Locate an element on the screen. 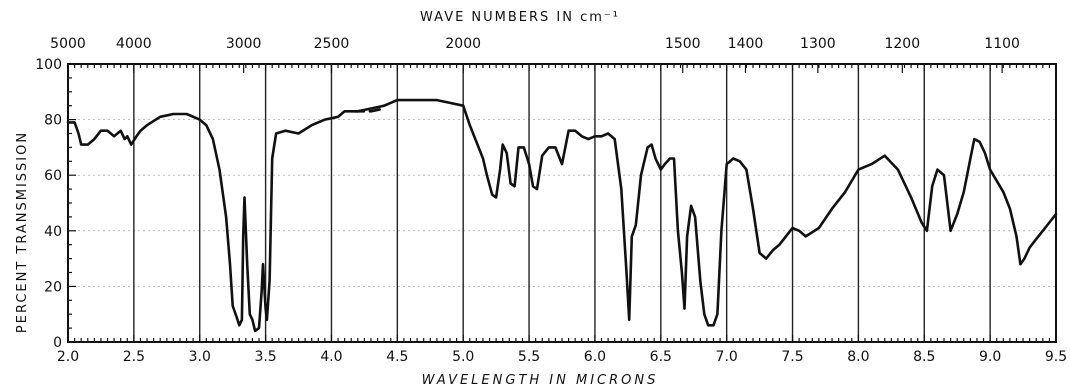  x-tick-label: 2.5 is located at coordinates (134, 357).